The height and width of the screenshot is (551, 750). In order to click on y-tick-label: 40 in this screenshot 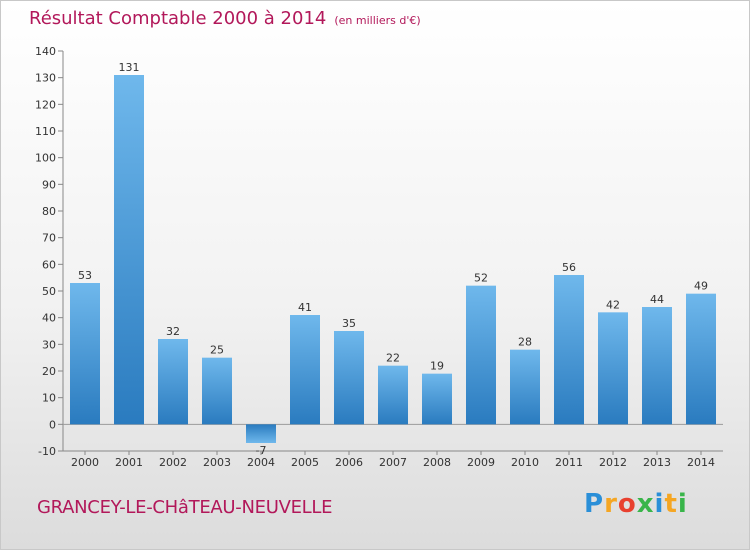, I will do `click(49, 318)`.